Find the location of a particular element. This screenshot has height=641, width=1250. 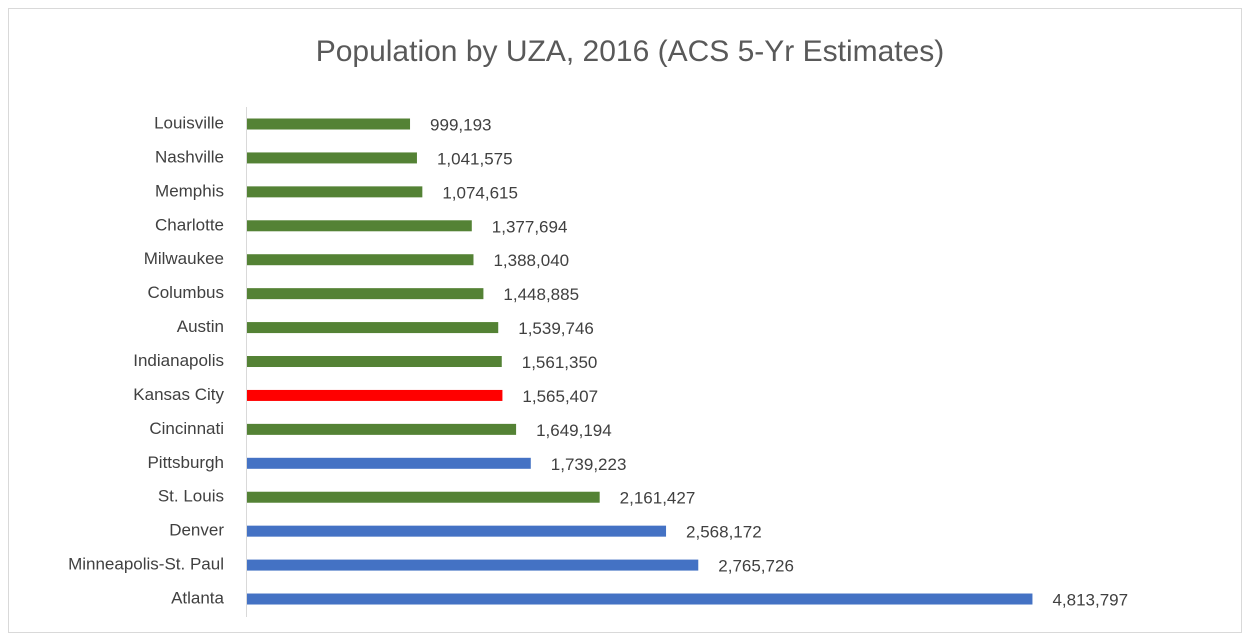

data-label: 1,074,615 is located at coordinates (480, 192).